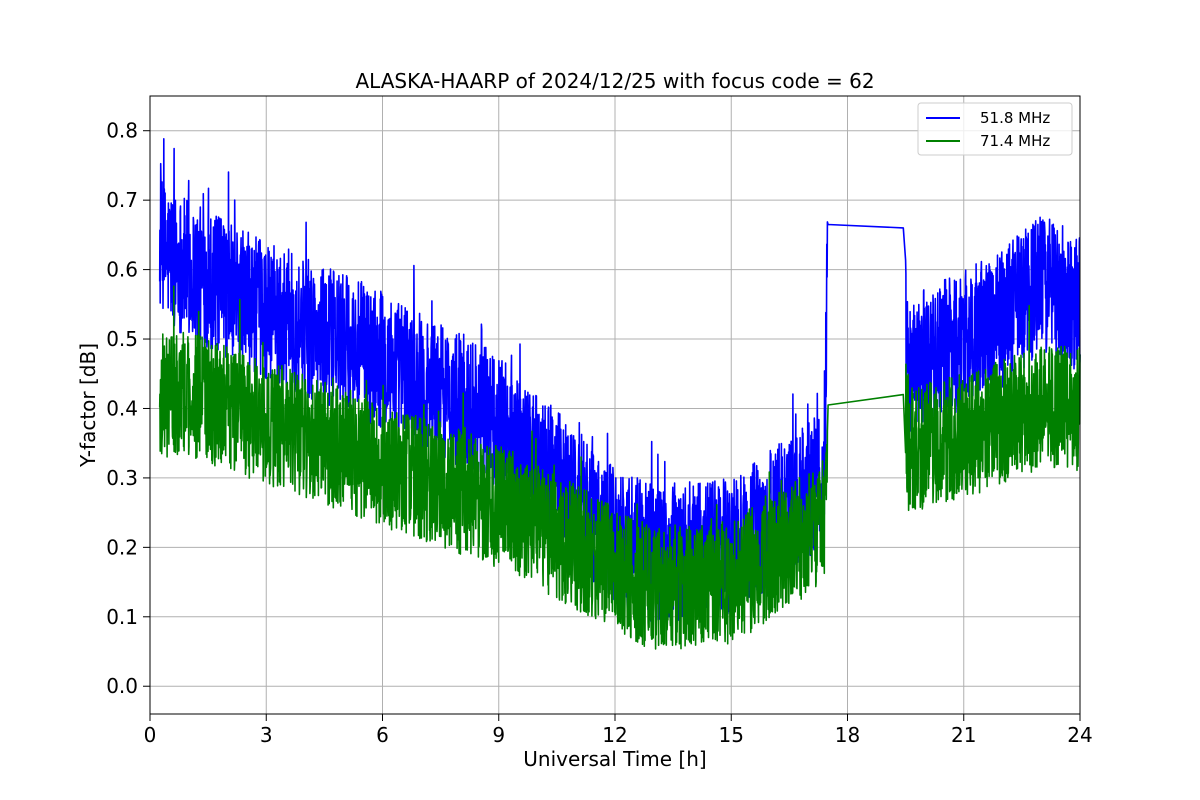  I want to click on y-tick-label: 0.2, so click(122, 547).